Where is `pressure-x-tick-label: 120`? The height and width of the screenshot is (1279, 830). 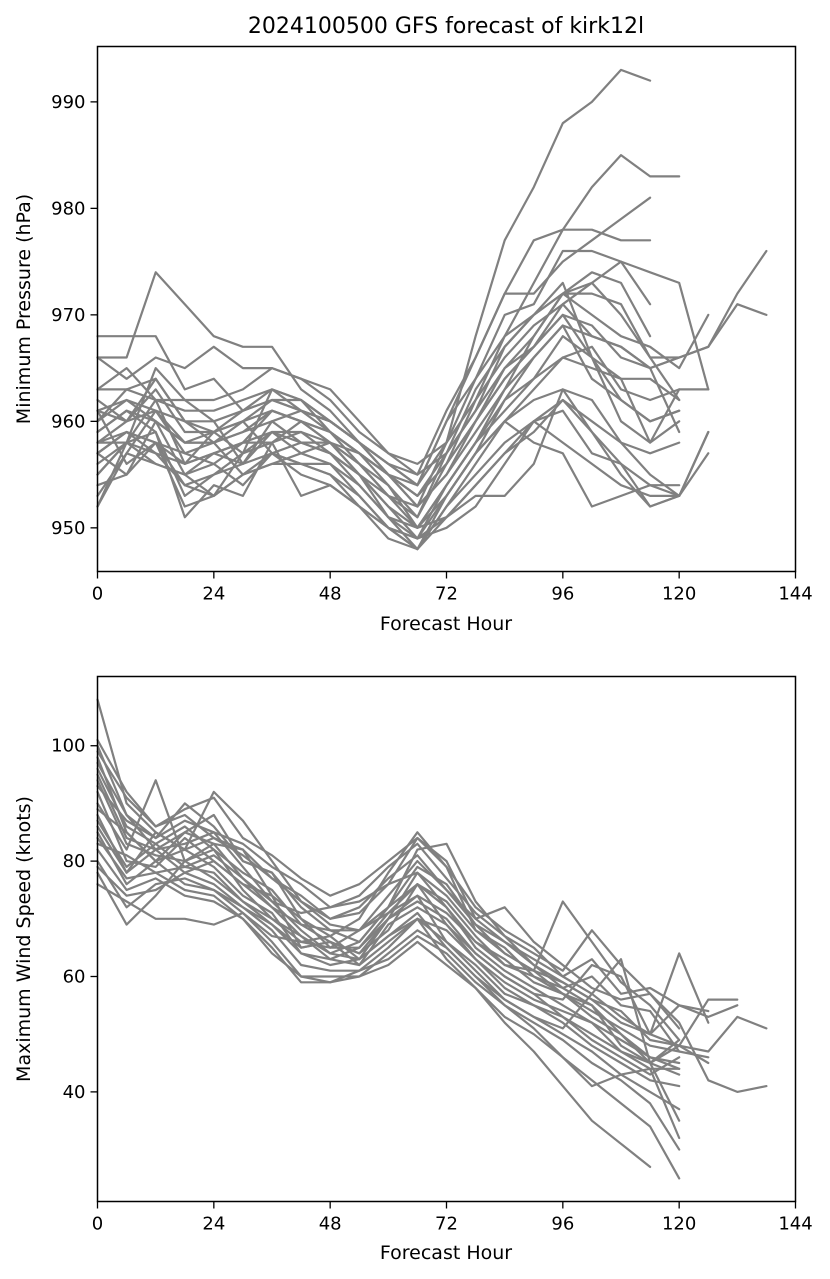
pressure-x-tick-label: 120 is located at coordinates (679, 594).